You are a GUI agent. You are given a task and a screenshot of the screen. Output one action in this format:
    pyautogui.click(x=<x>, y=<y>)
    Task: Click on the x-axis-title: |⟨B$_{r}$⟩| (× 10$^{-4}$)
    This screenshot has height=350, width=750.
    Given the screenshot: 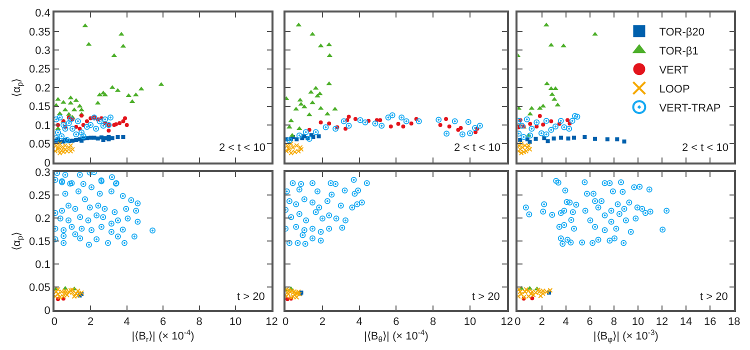 What is the action you would take?
    pyautogui.click(x=163, y=336)
    